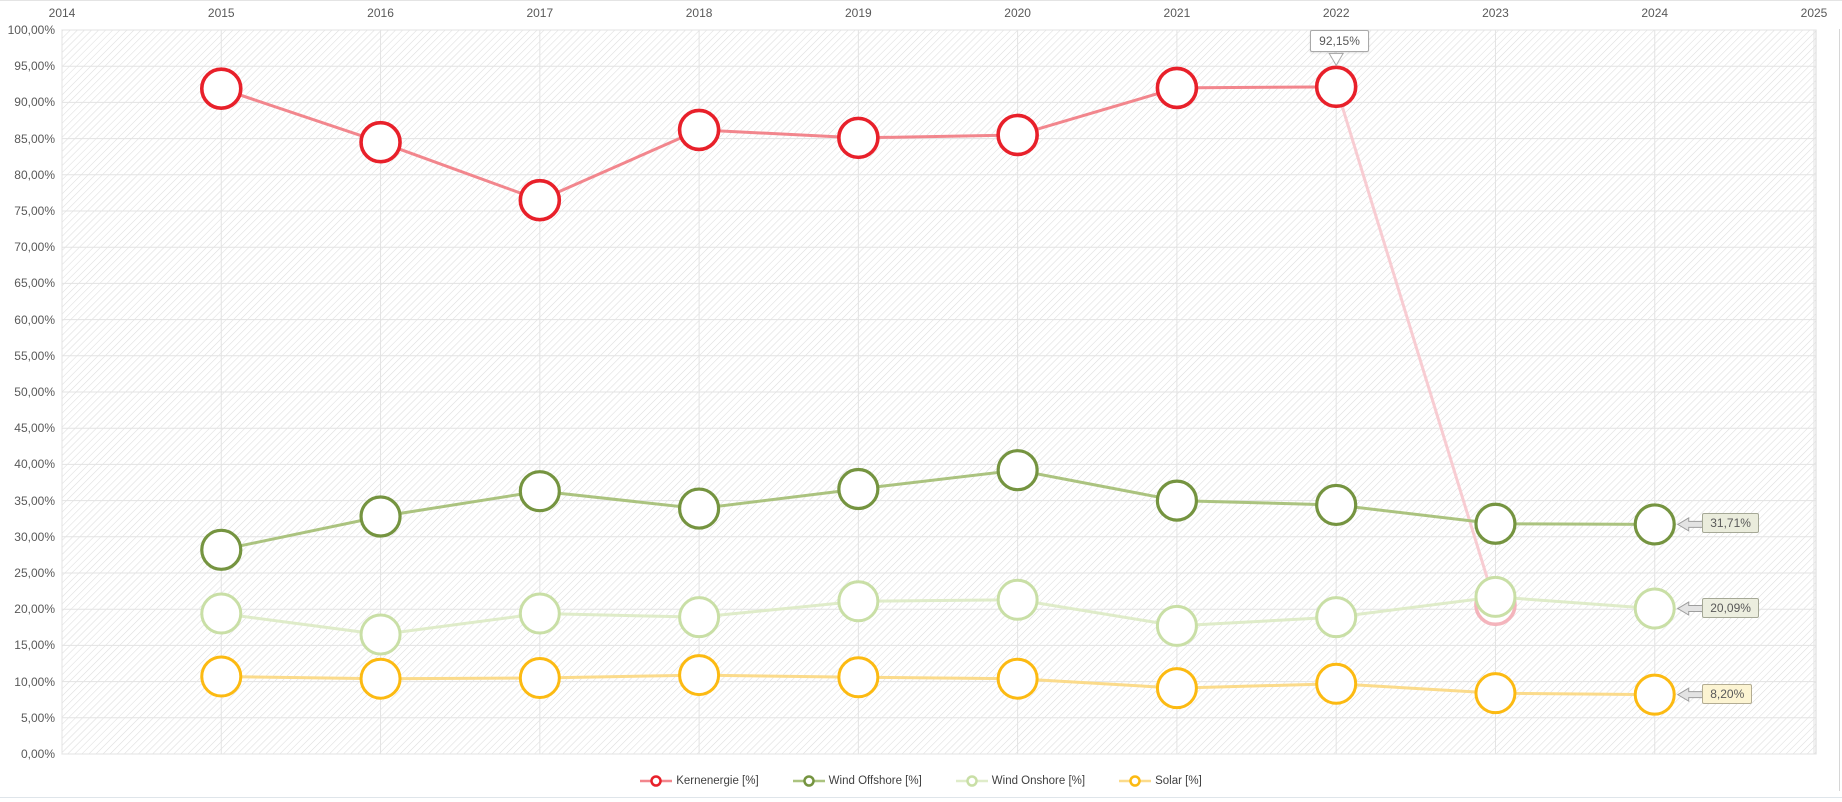  What do you see at coordinates (1727, 693) in the screenshot?
I see `last-value-label: 8,20%` at bounding box center [1727, 693].